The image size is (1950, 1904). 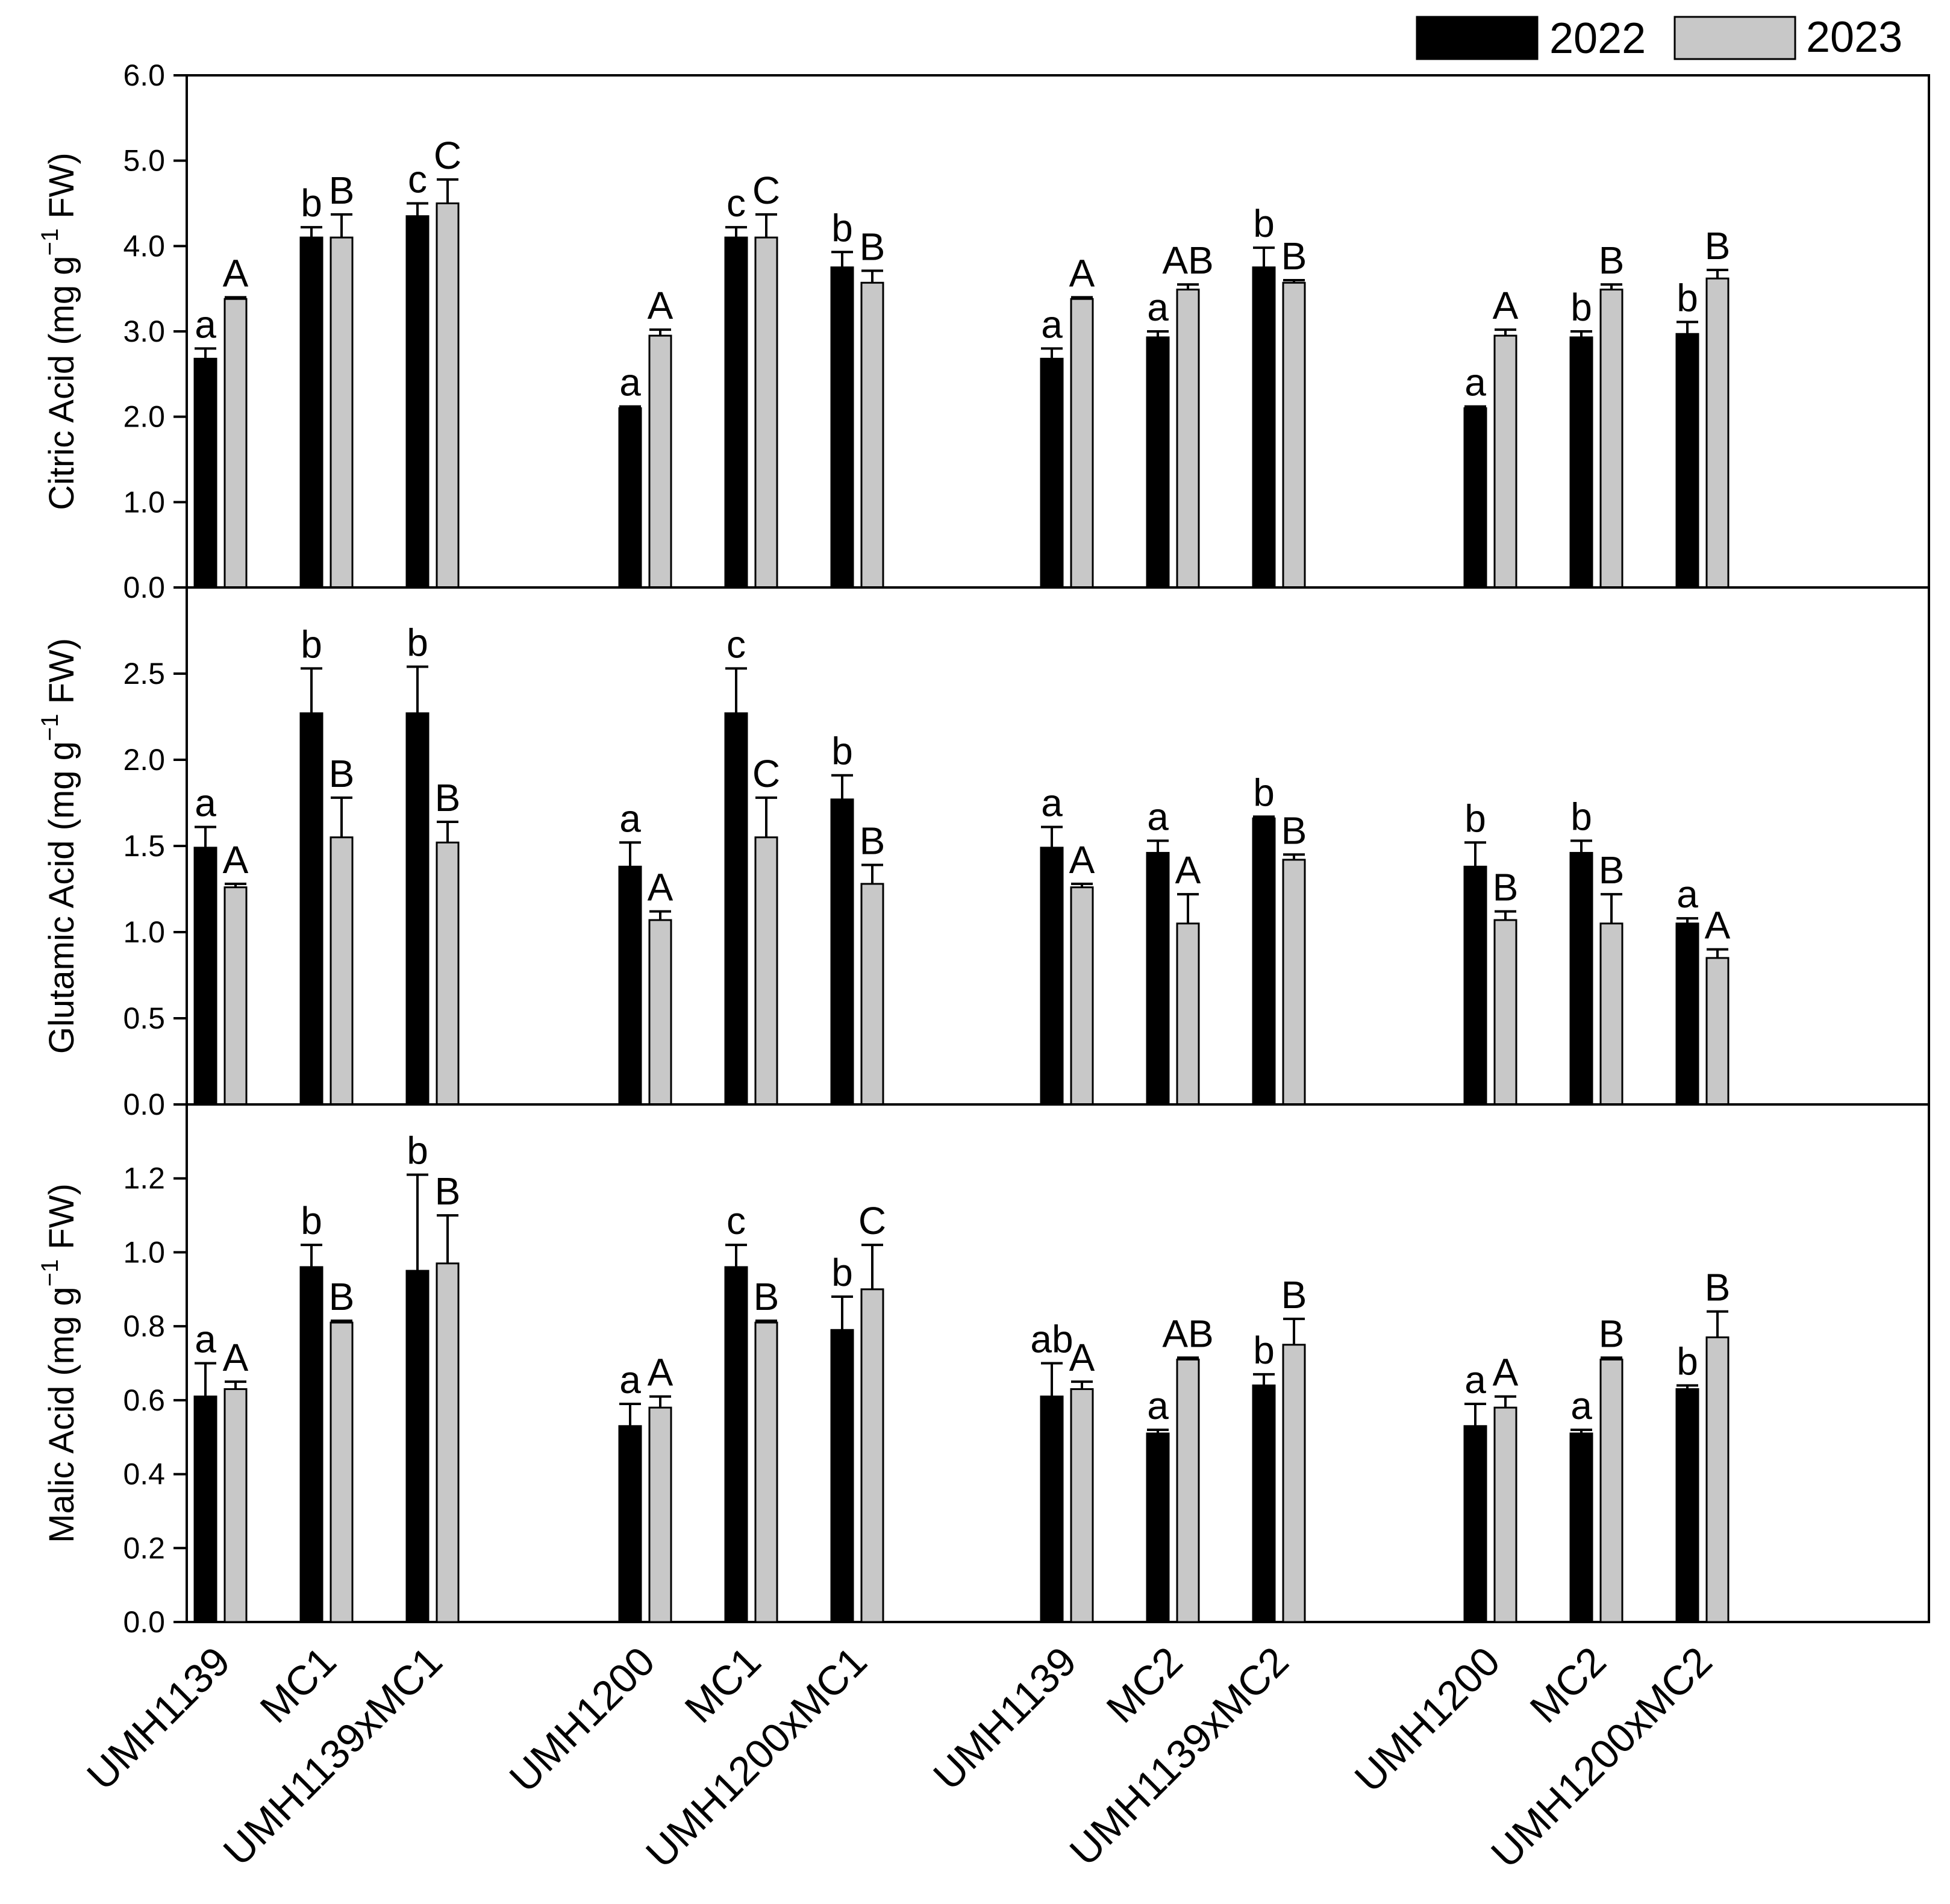 I want to click on y-tick-label: 1.5, so click(x=144, y=846).